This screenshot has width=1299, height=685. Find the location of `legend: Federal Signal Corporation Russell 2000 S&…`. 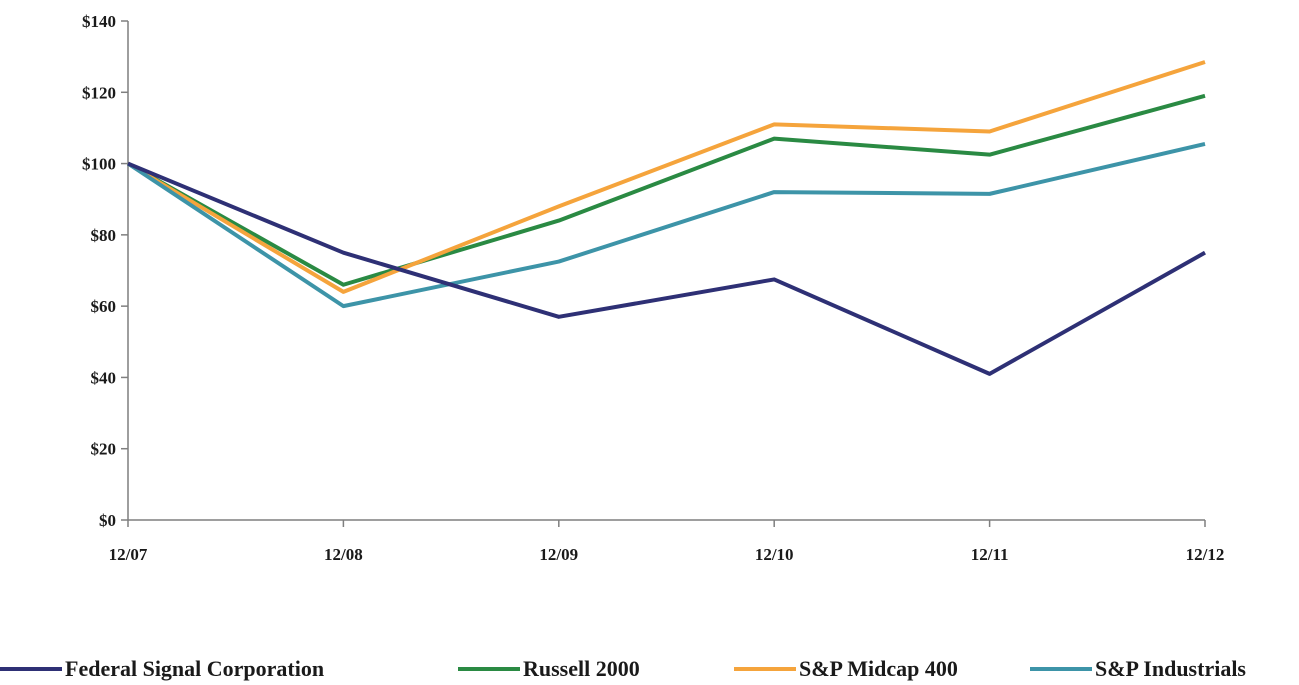

legend: Federal Signal Corporation Russell 2000 S&… is located at coordinates (649, 669).